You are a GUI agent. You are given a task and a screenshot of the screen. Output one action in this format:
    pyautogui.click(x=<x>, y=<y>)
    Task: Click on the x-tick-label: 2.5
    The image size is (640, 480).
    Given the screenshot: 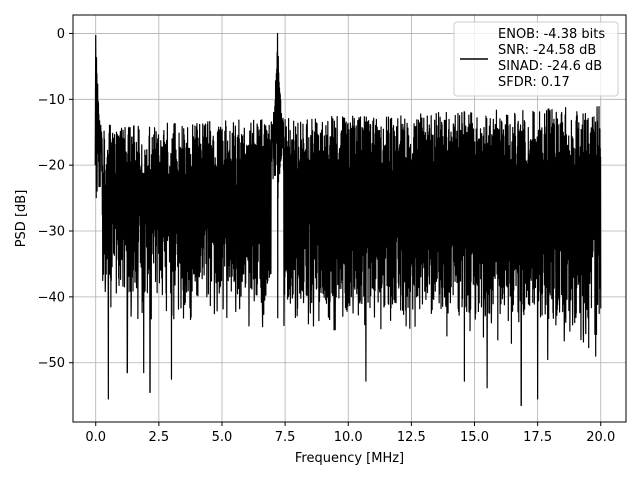 What is the action you would take?
    pyautogui.click(x=159, y=437)
    